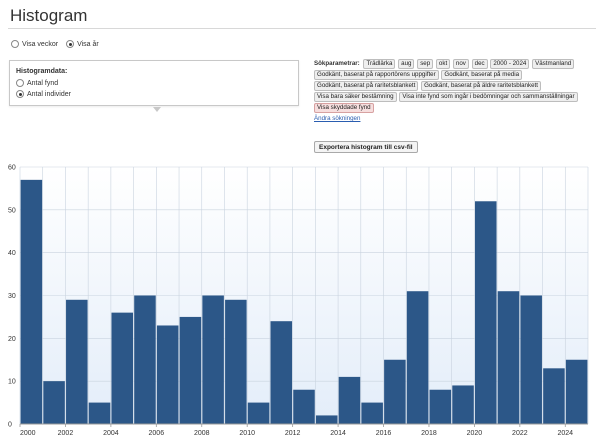 This screenshot has height=447, width=605. I want to click on chip-month-sep: sep, so click(425, 64).